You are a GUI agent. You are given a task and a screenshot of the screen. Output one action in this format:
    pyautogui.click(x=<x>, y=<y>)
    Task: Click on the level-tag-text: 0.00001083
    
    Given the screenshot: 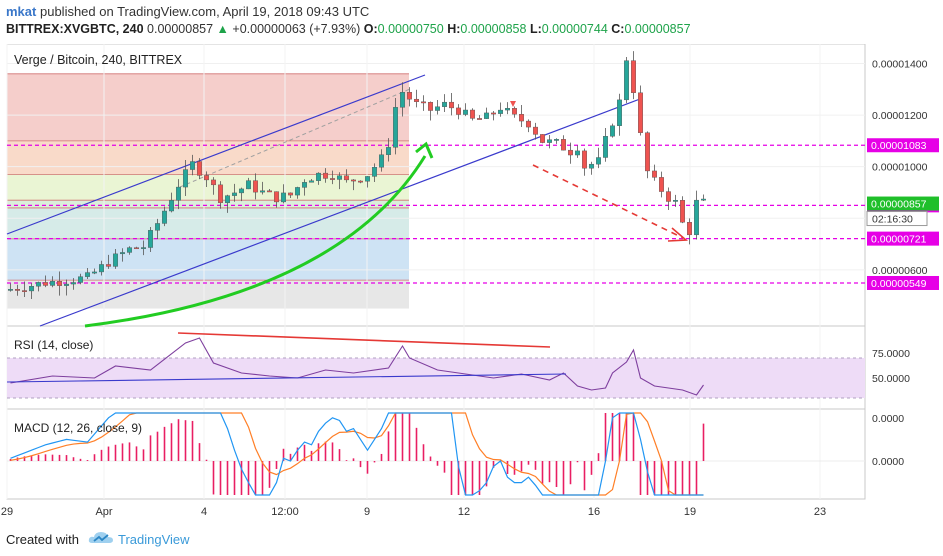 What is the action you would take?
    pyautogui.click(x=899, y=146)
    